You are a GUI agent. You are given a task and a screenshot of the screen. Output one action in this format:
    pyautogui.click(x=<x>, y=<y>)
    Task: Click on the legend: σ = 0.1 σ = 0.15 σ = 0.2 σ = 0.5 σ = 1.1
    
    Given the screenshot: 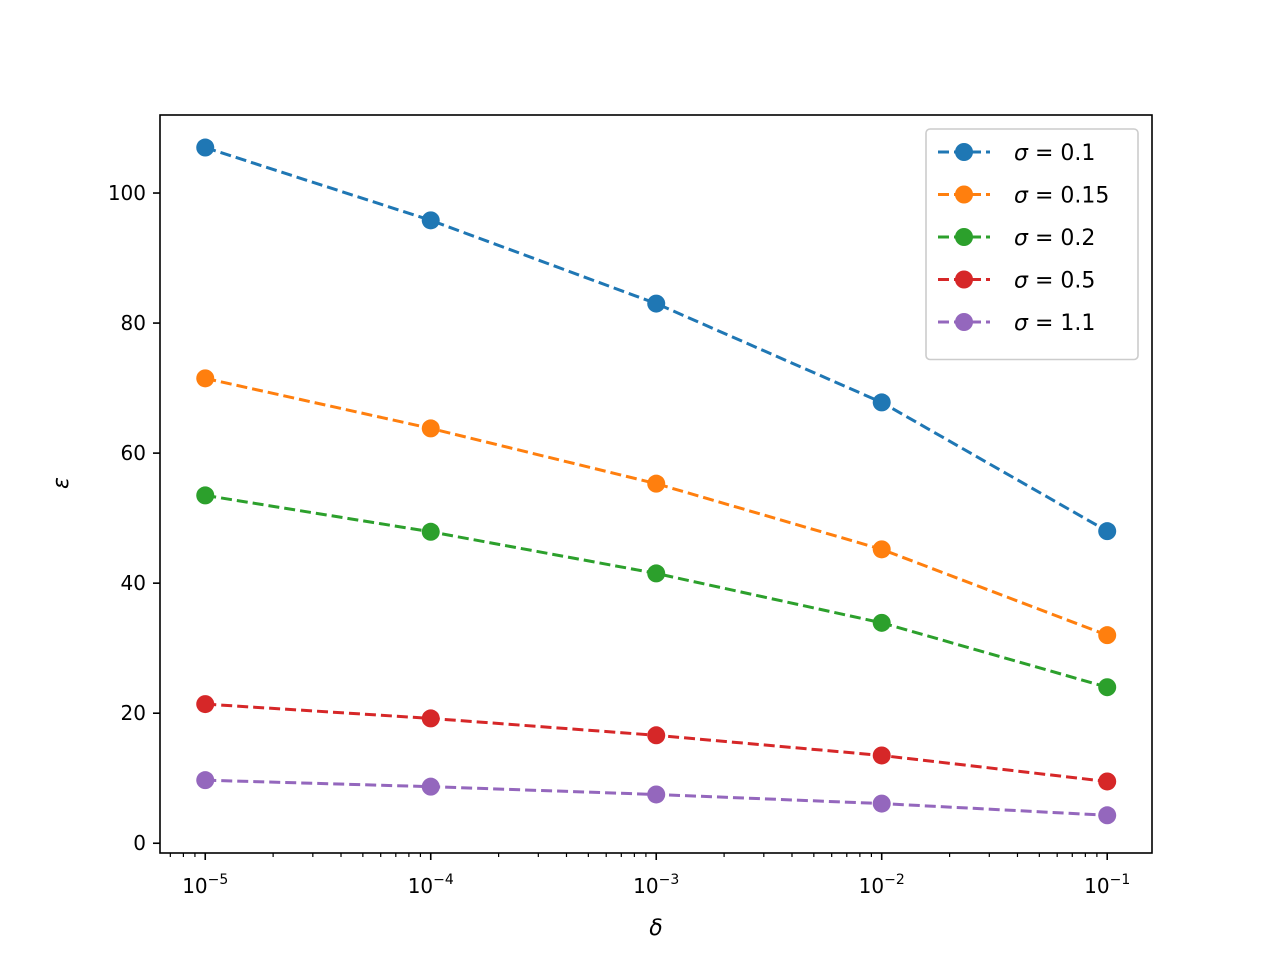 What is the action you would take?
    pyautogui.click(x=1032, y=244)
    